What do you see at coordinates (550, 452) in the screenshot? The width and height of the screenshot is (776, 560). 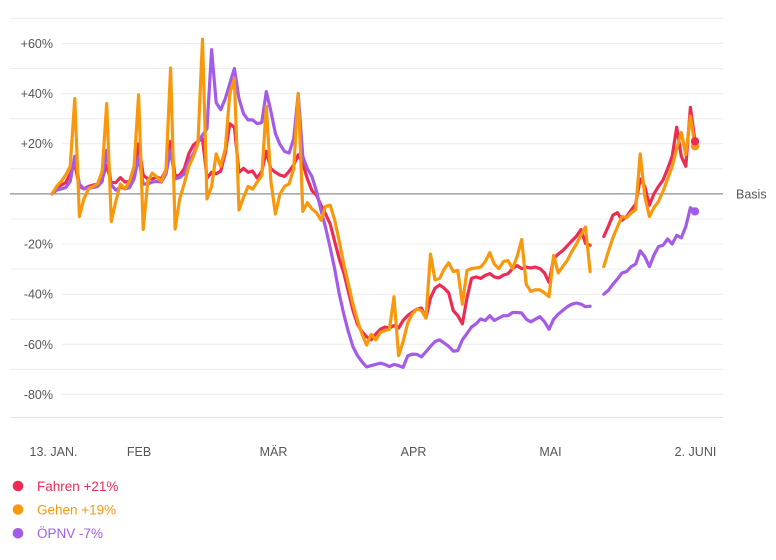 I see `svg-text: MAI` at bounding box center [550, 452].